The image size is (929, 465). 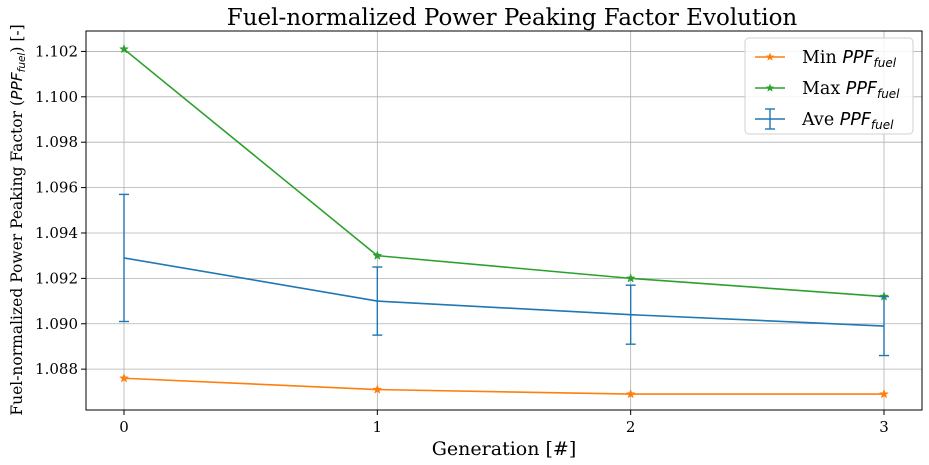 What do you see at coordinates (631, 427) in the screenshot?
I see `x-tick-label: 2` at bounding box center [631, 427].